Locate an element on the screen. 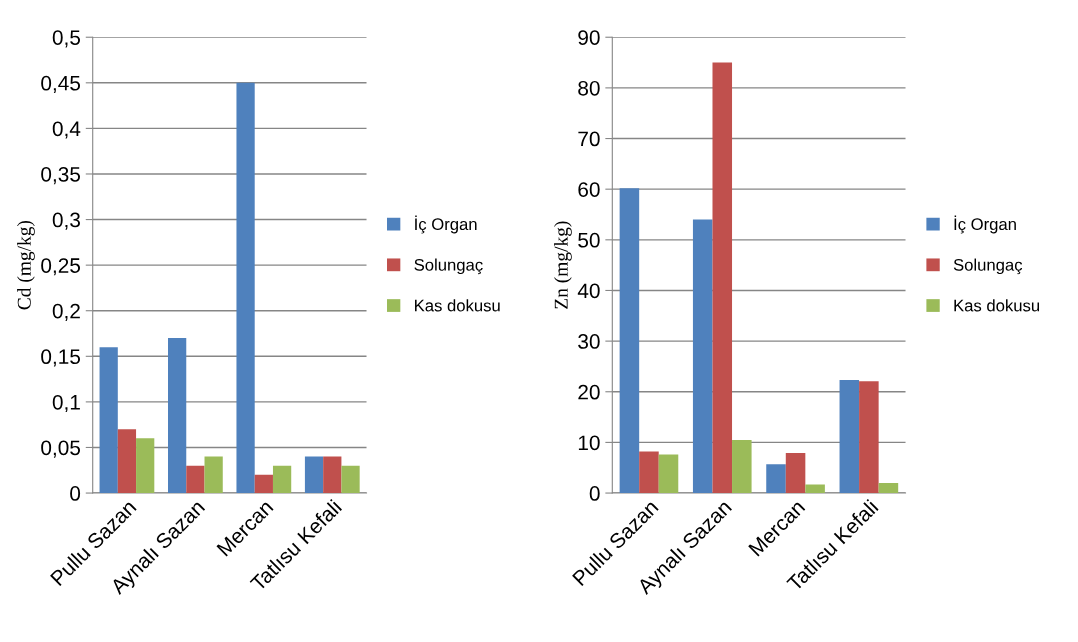 This screenshot has width=1078, height=642. y-tick-label: 80 is located at coordinates (589, 88).